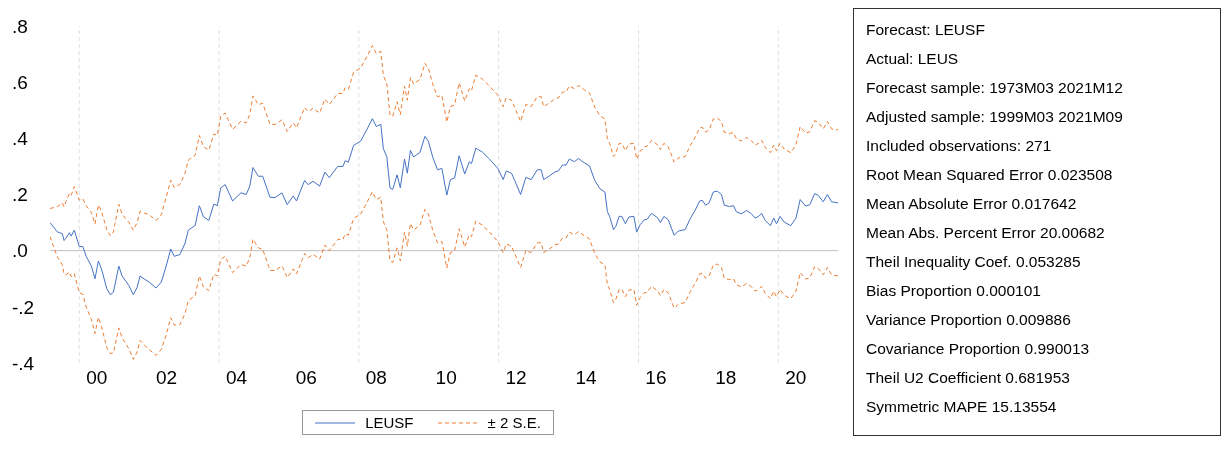 This screenshot has height=458, width=1231. I want to click on text: Variance Proportion 0.009886, so click(969, 320).